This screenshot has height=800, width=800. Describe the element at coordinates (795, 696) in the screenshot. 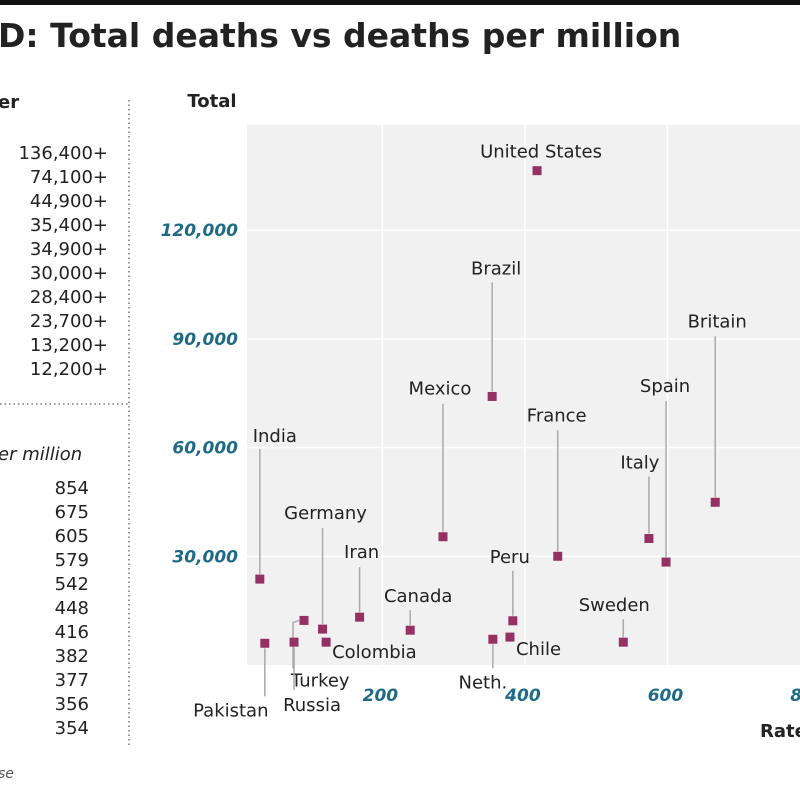

I see `x-tick-label: 800` at that location.